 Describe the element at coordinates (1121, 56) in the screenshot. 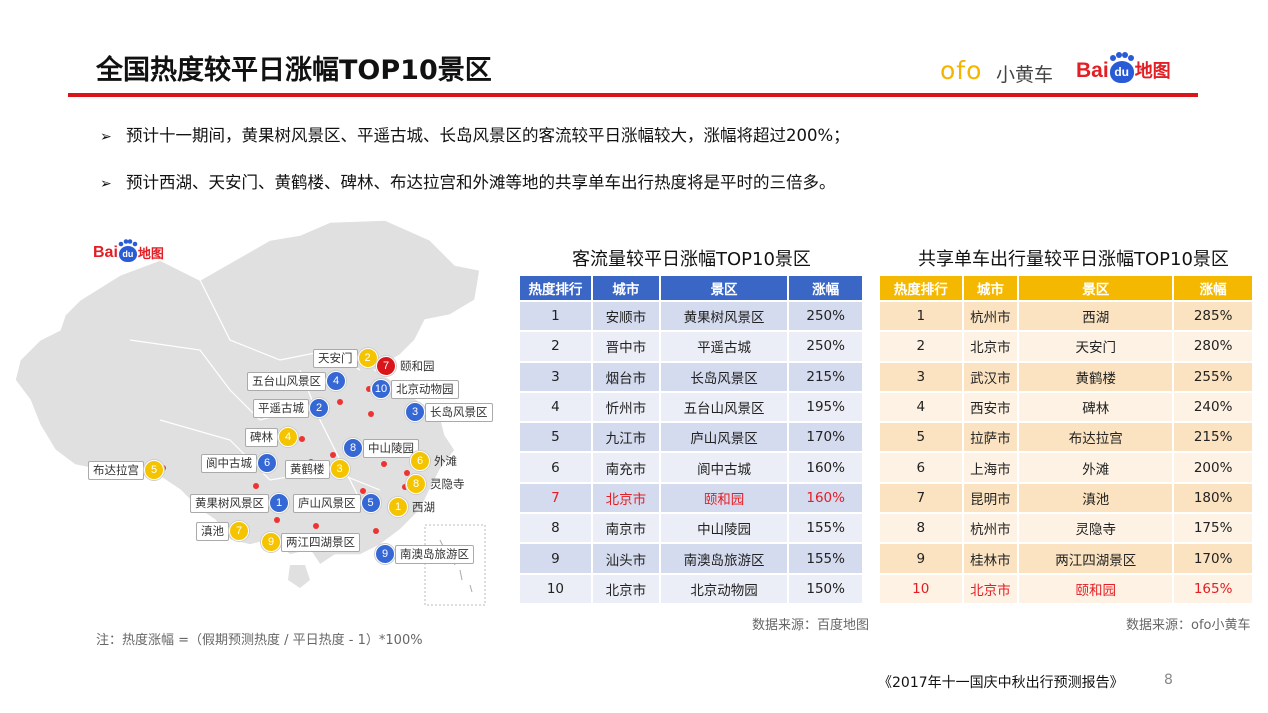

I see `paw-toes-icon` at that location.